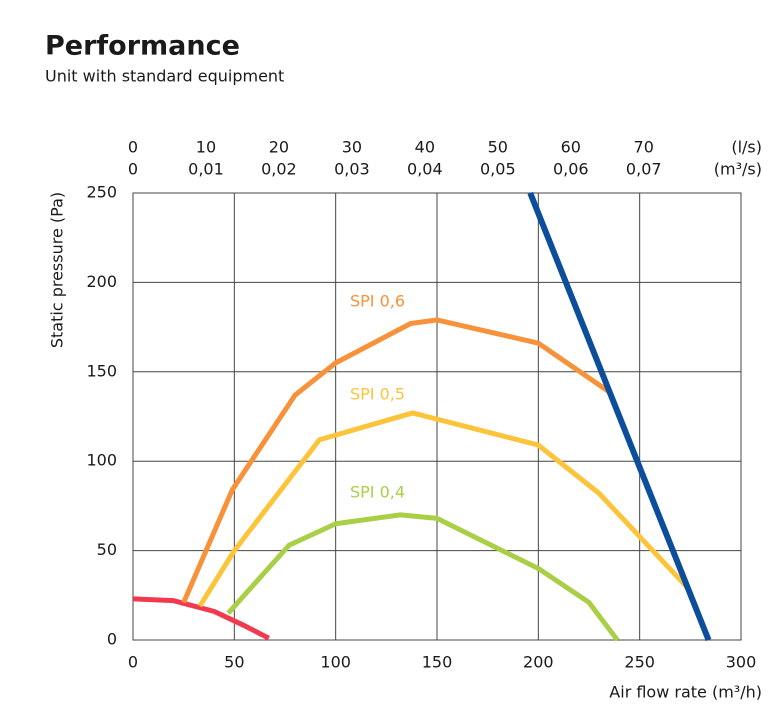  Describe the element at coordinates (644, 147) in the screenshot. I see `x2-tick-label: 70` at that location.